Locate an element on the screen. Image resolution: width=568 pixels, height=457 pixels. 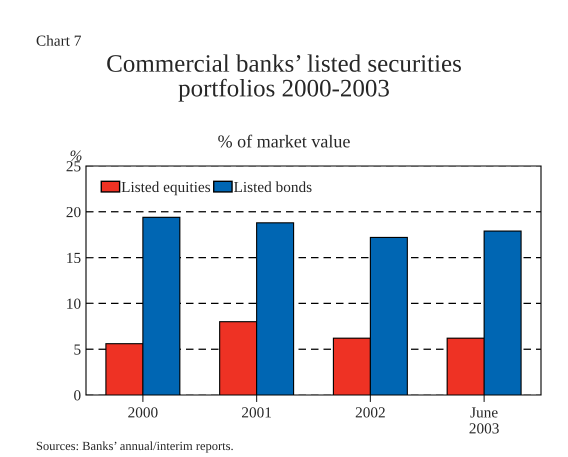
legend-label: Listed bonds is located at coordinates (273, 186).